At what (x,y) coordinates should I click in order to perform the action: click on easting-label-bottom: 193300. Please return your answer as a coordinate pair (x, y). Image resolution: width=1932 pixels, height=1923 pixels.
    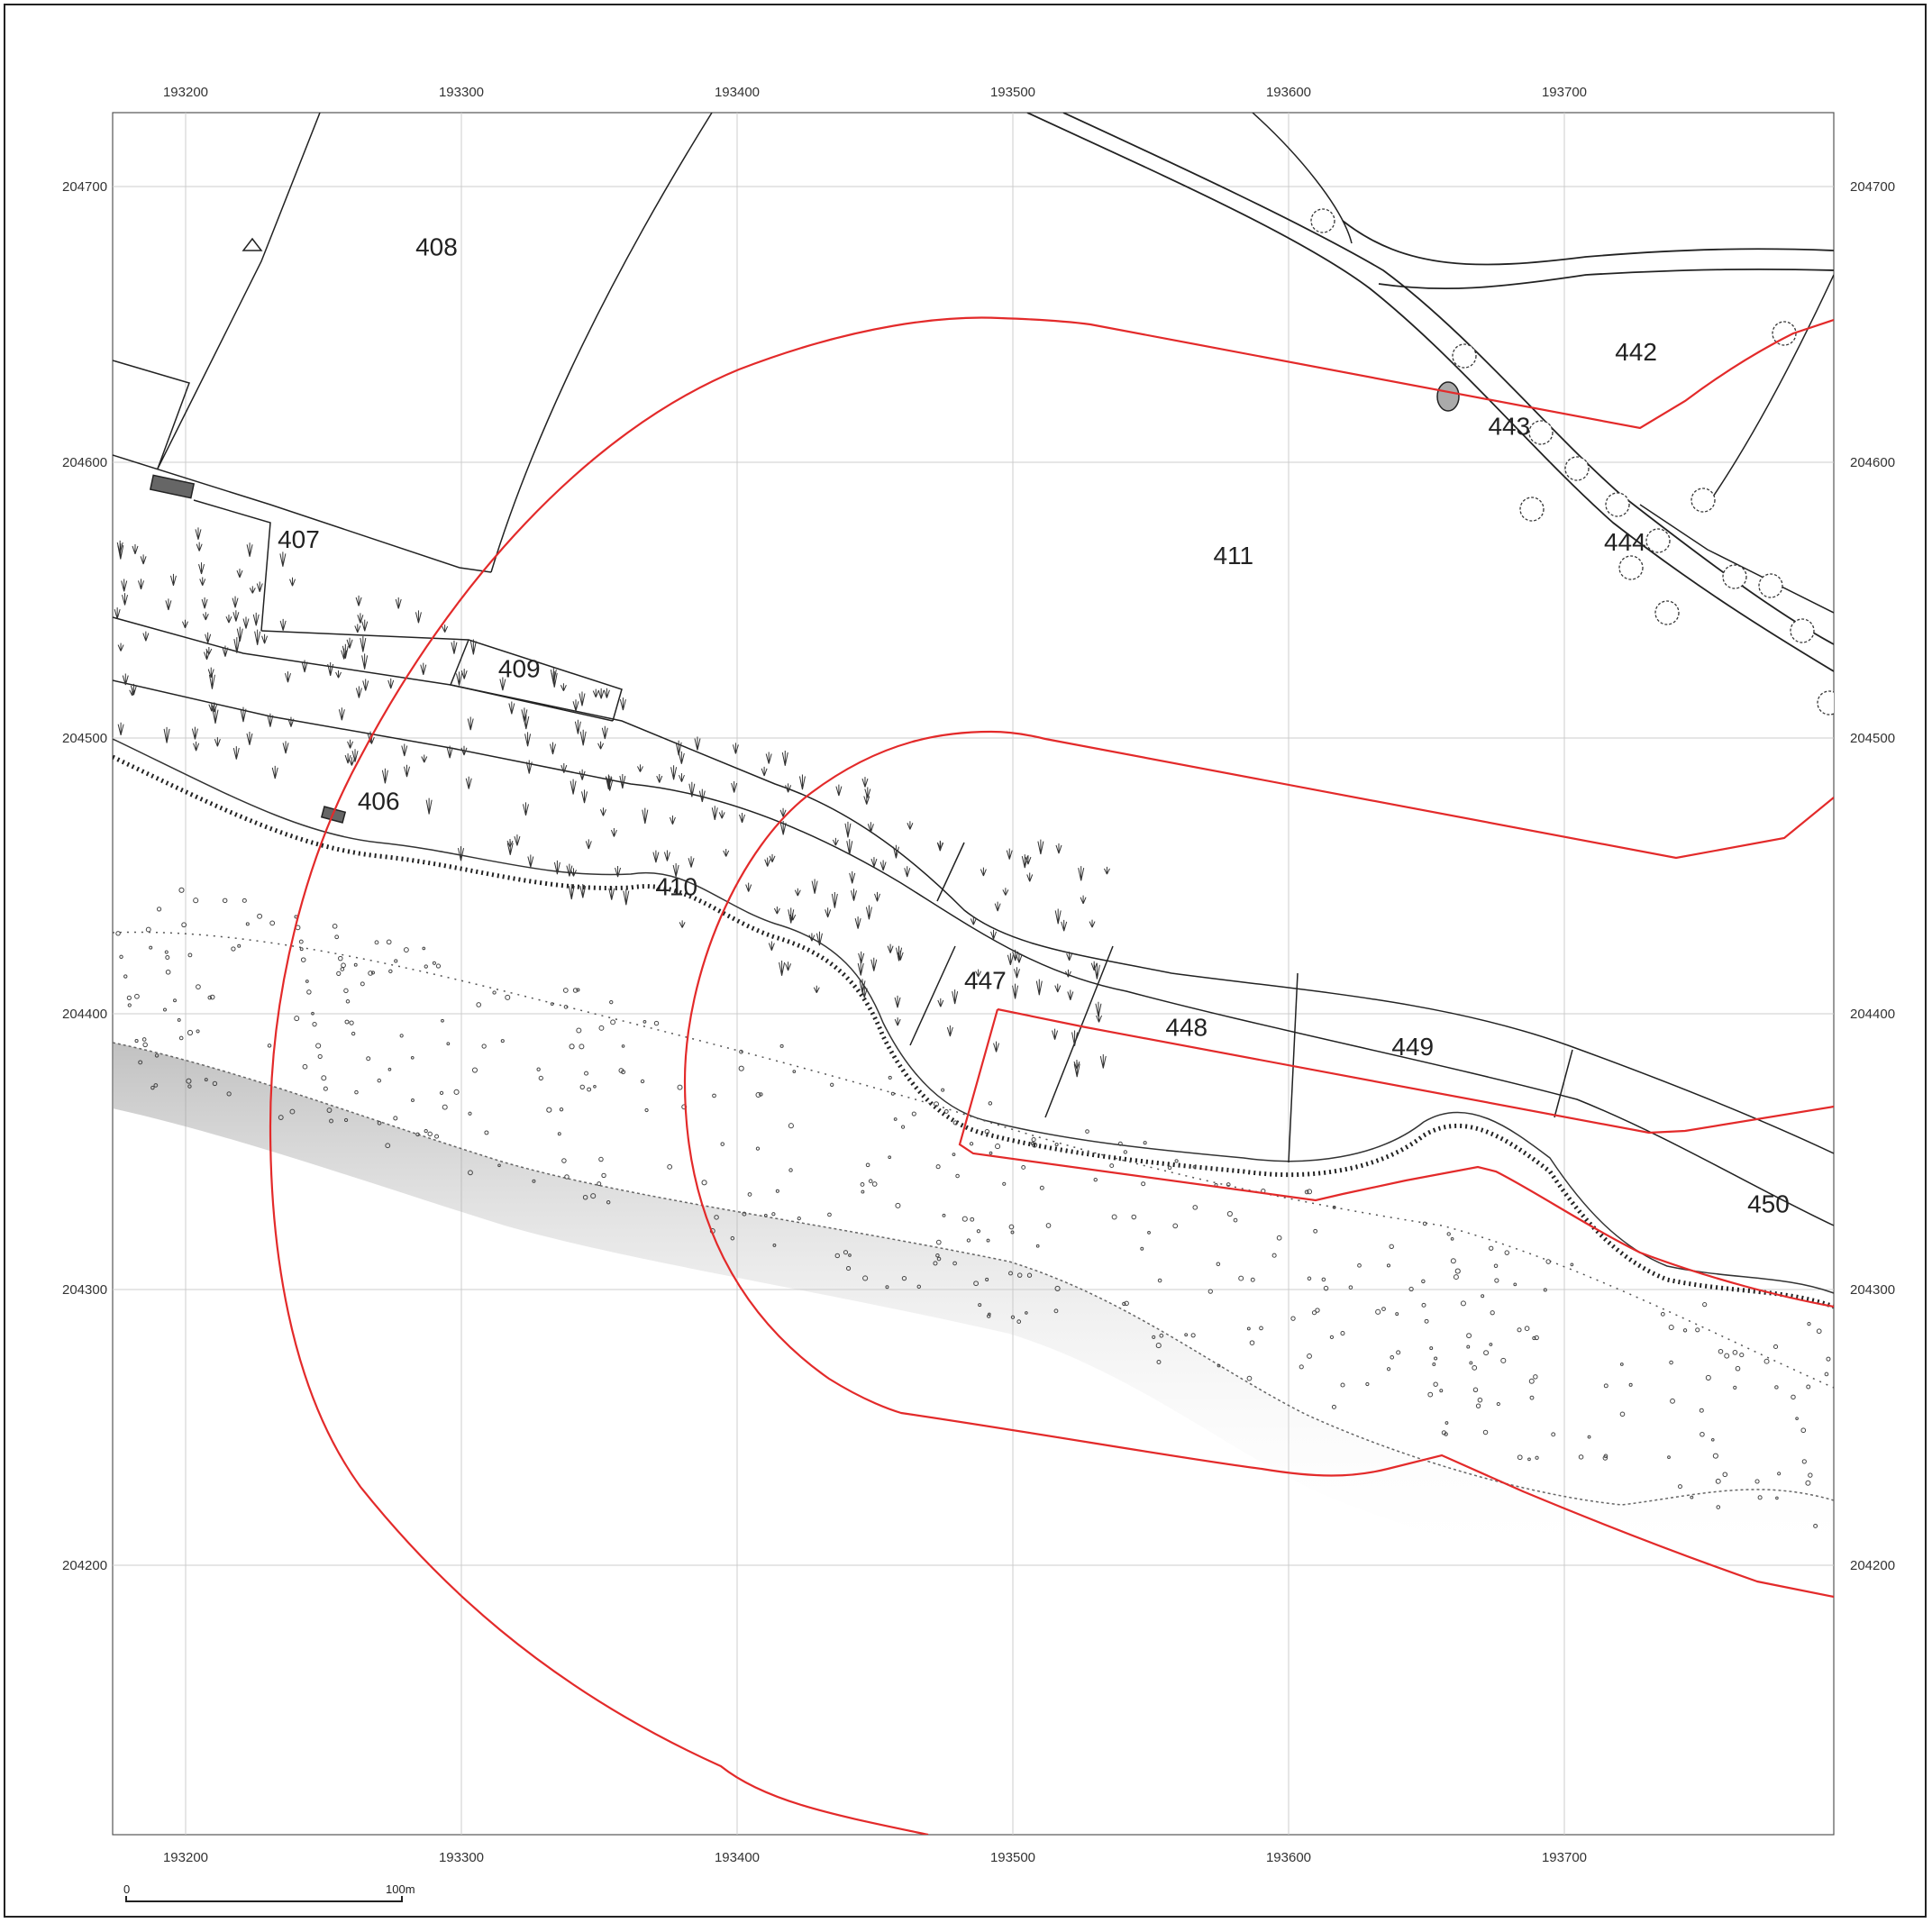
    Looking at the image, I should click on (461, 1857).